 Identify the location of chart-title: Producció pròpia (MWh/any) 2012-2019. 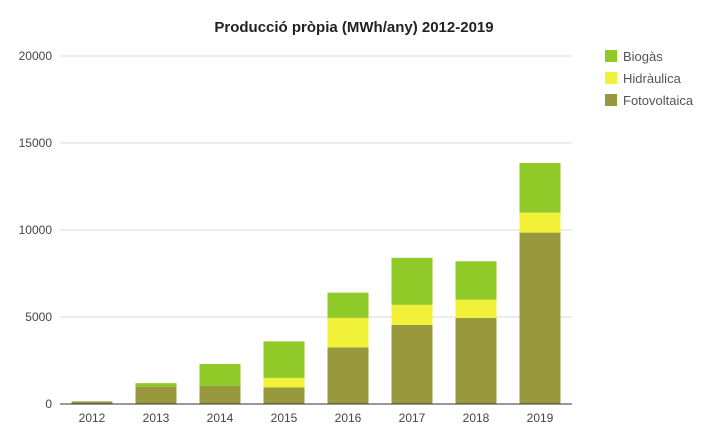
(353, 27).